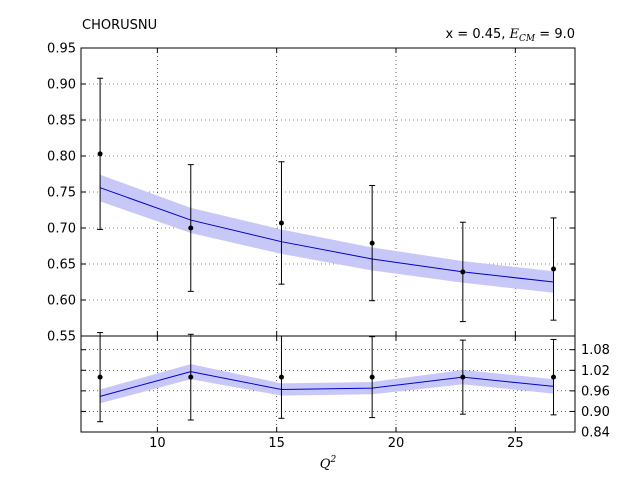 The image size is (640, 480). I want to click on chart-title-left: CHORUSNU, so click(119, 25).